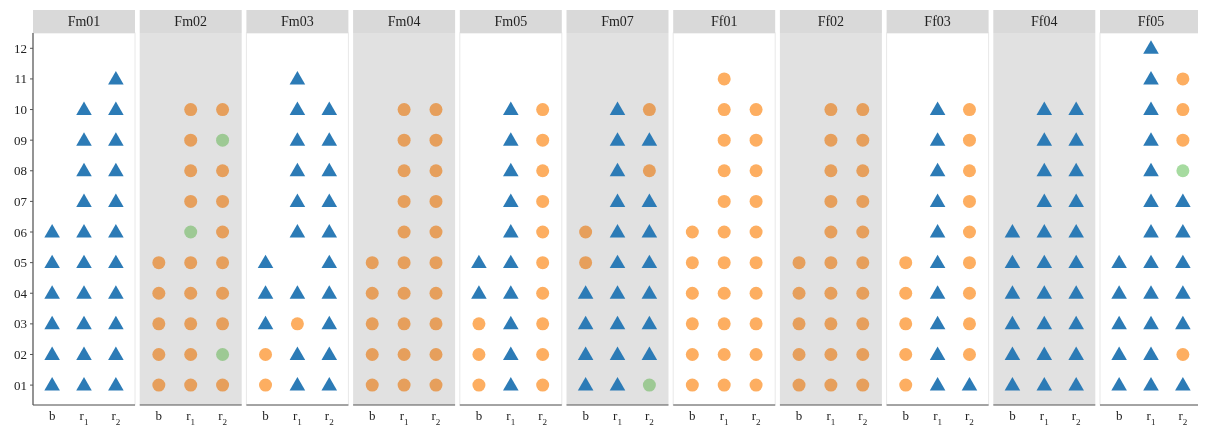 This screenshot has height=425, width=1206. Describe the element at coordinates (20, 140) in the screenshot. I see `y-tick-label: 09` at that location.